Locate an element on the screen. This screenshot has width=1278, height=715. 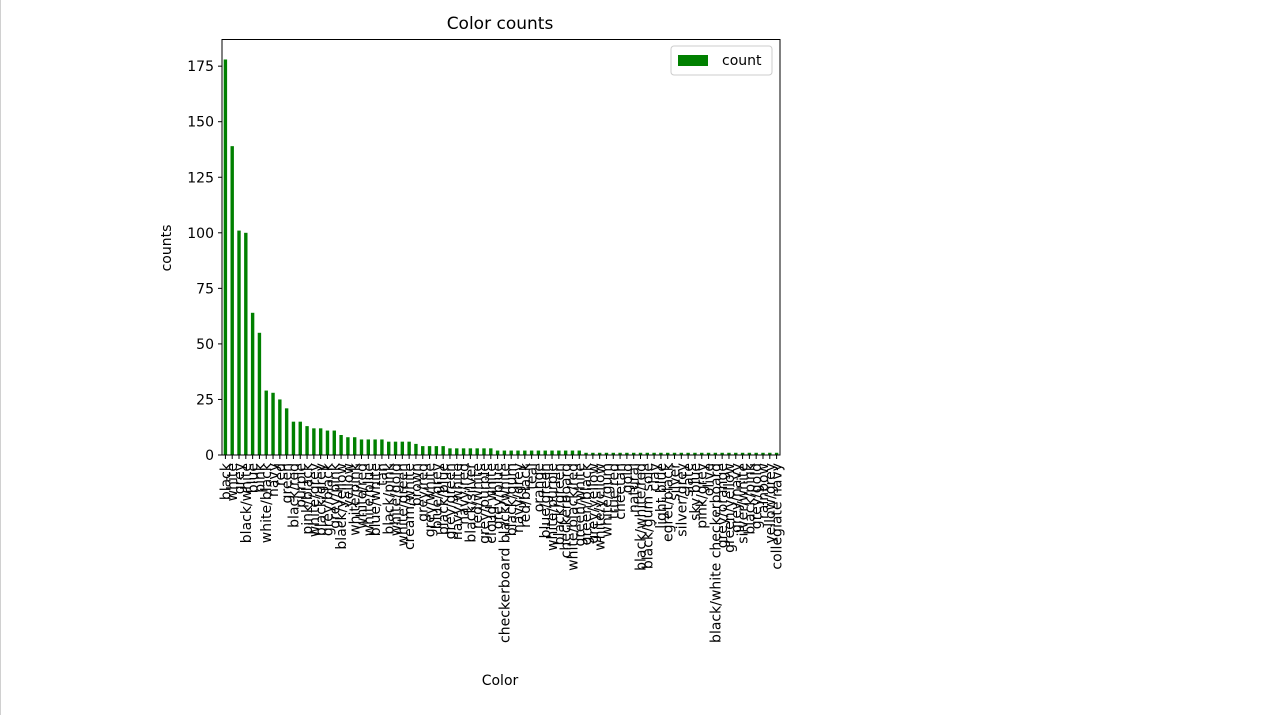
legend-swatch is located at coordinates (693, 60).